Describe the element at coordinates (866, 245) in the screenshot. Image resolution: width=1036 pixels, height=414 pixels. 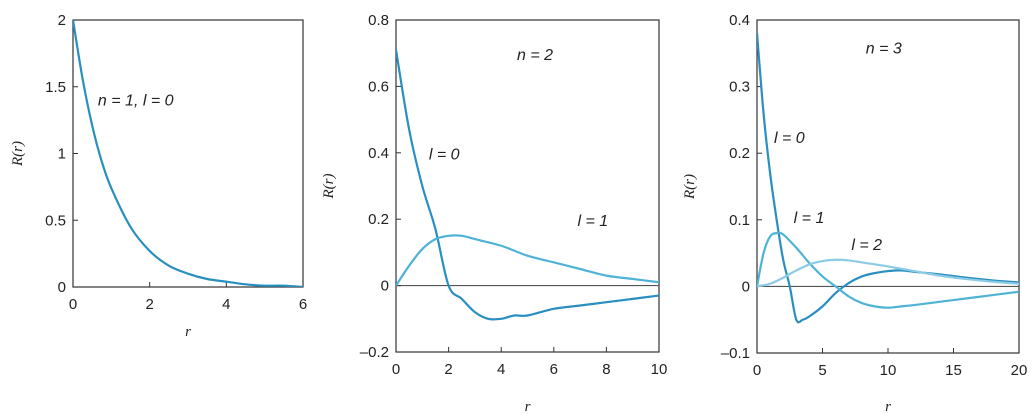
I see `annotation-4: l = 2` at that location.